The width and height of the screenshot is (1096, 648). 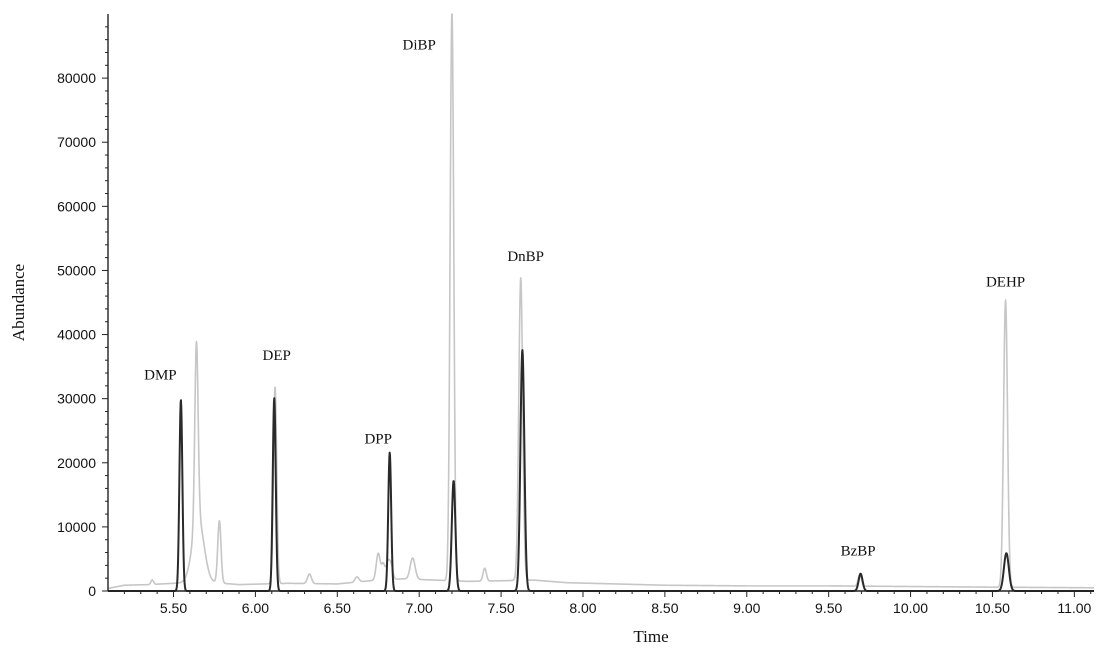 I want to click on x-tick-label: 8.50, so click(x=664, y=608).